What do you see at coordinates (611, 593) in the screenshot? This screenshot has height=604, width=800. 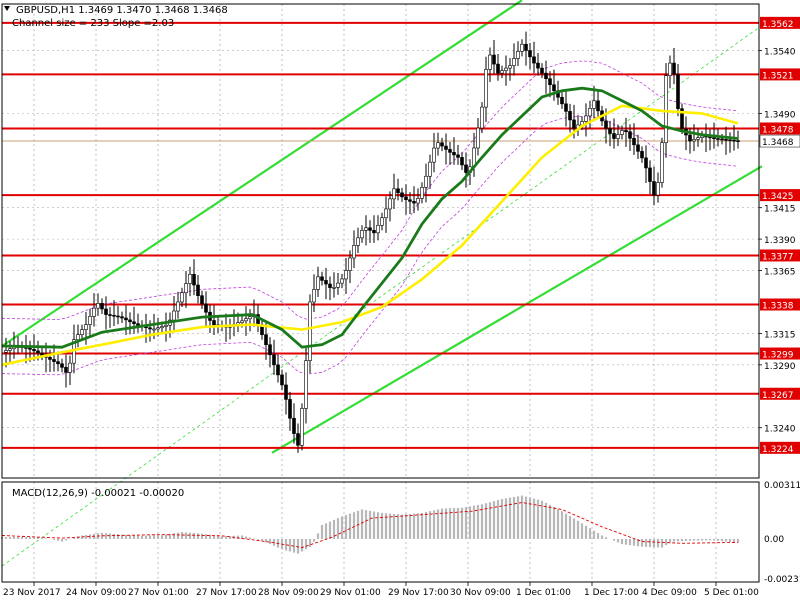 I see `time-axis-label: 1 Dec 17:00` at bounding box center [611, 593].